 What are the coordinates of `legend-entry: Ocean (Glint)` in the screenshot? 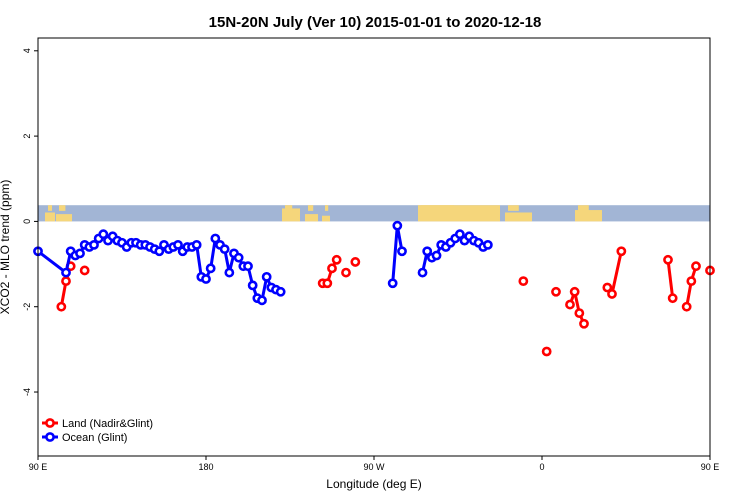 It's located at (84, 438).